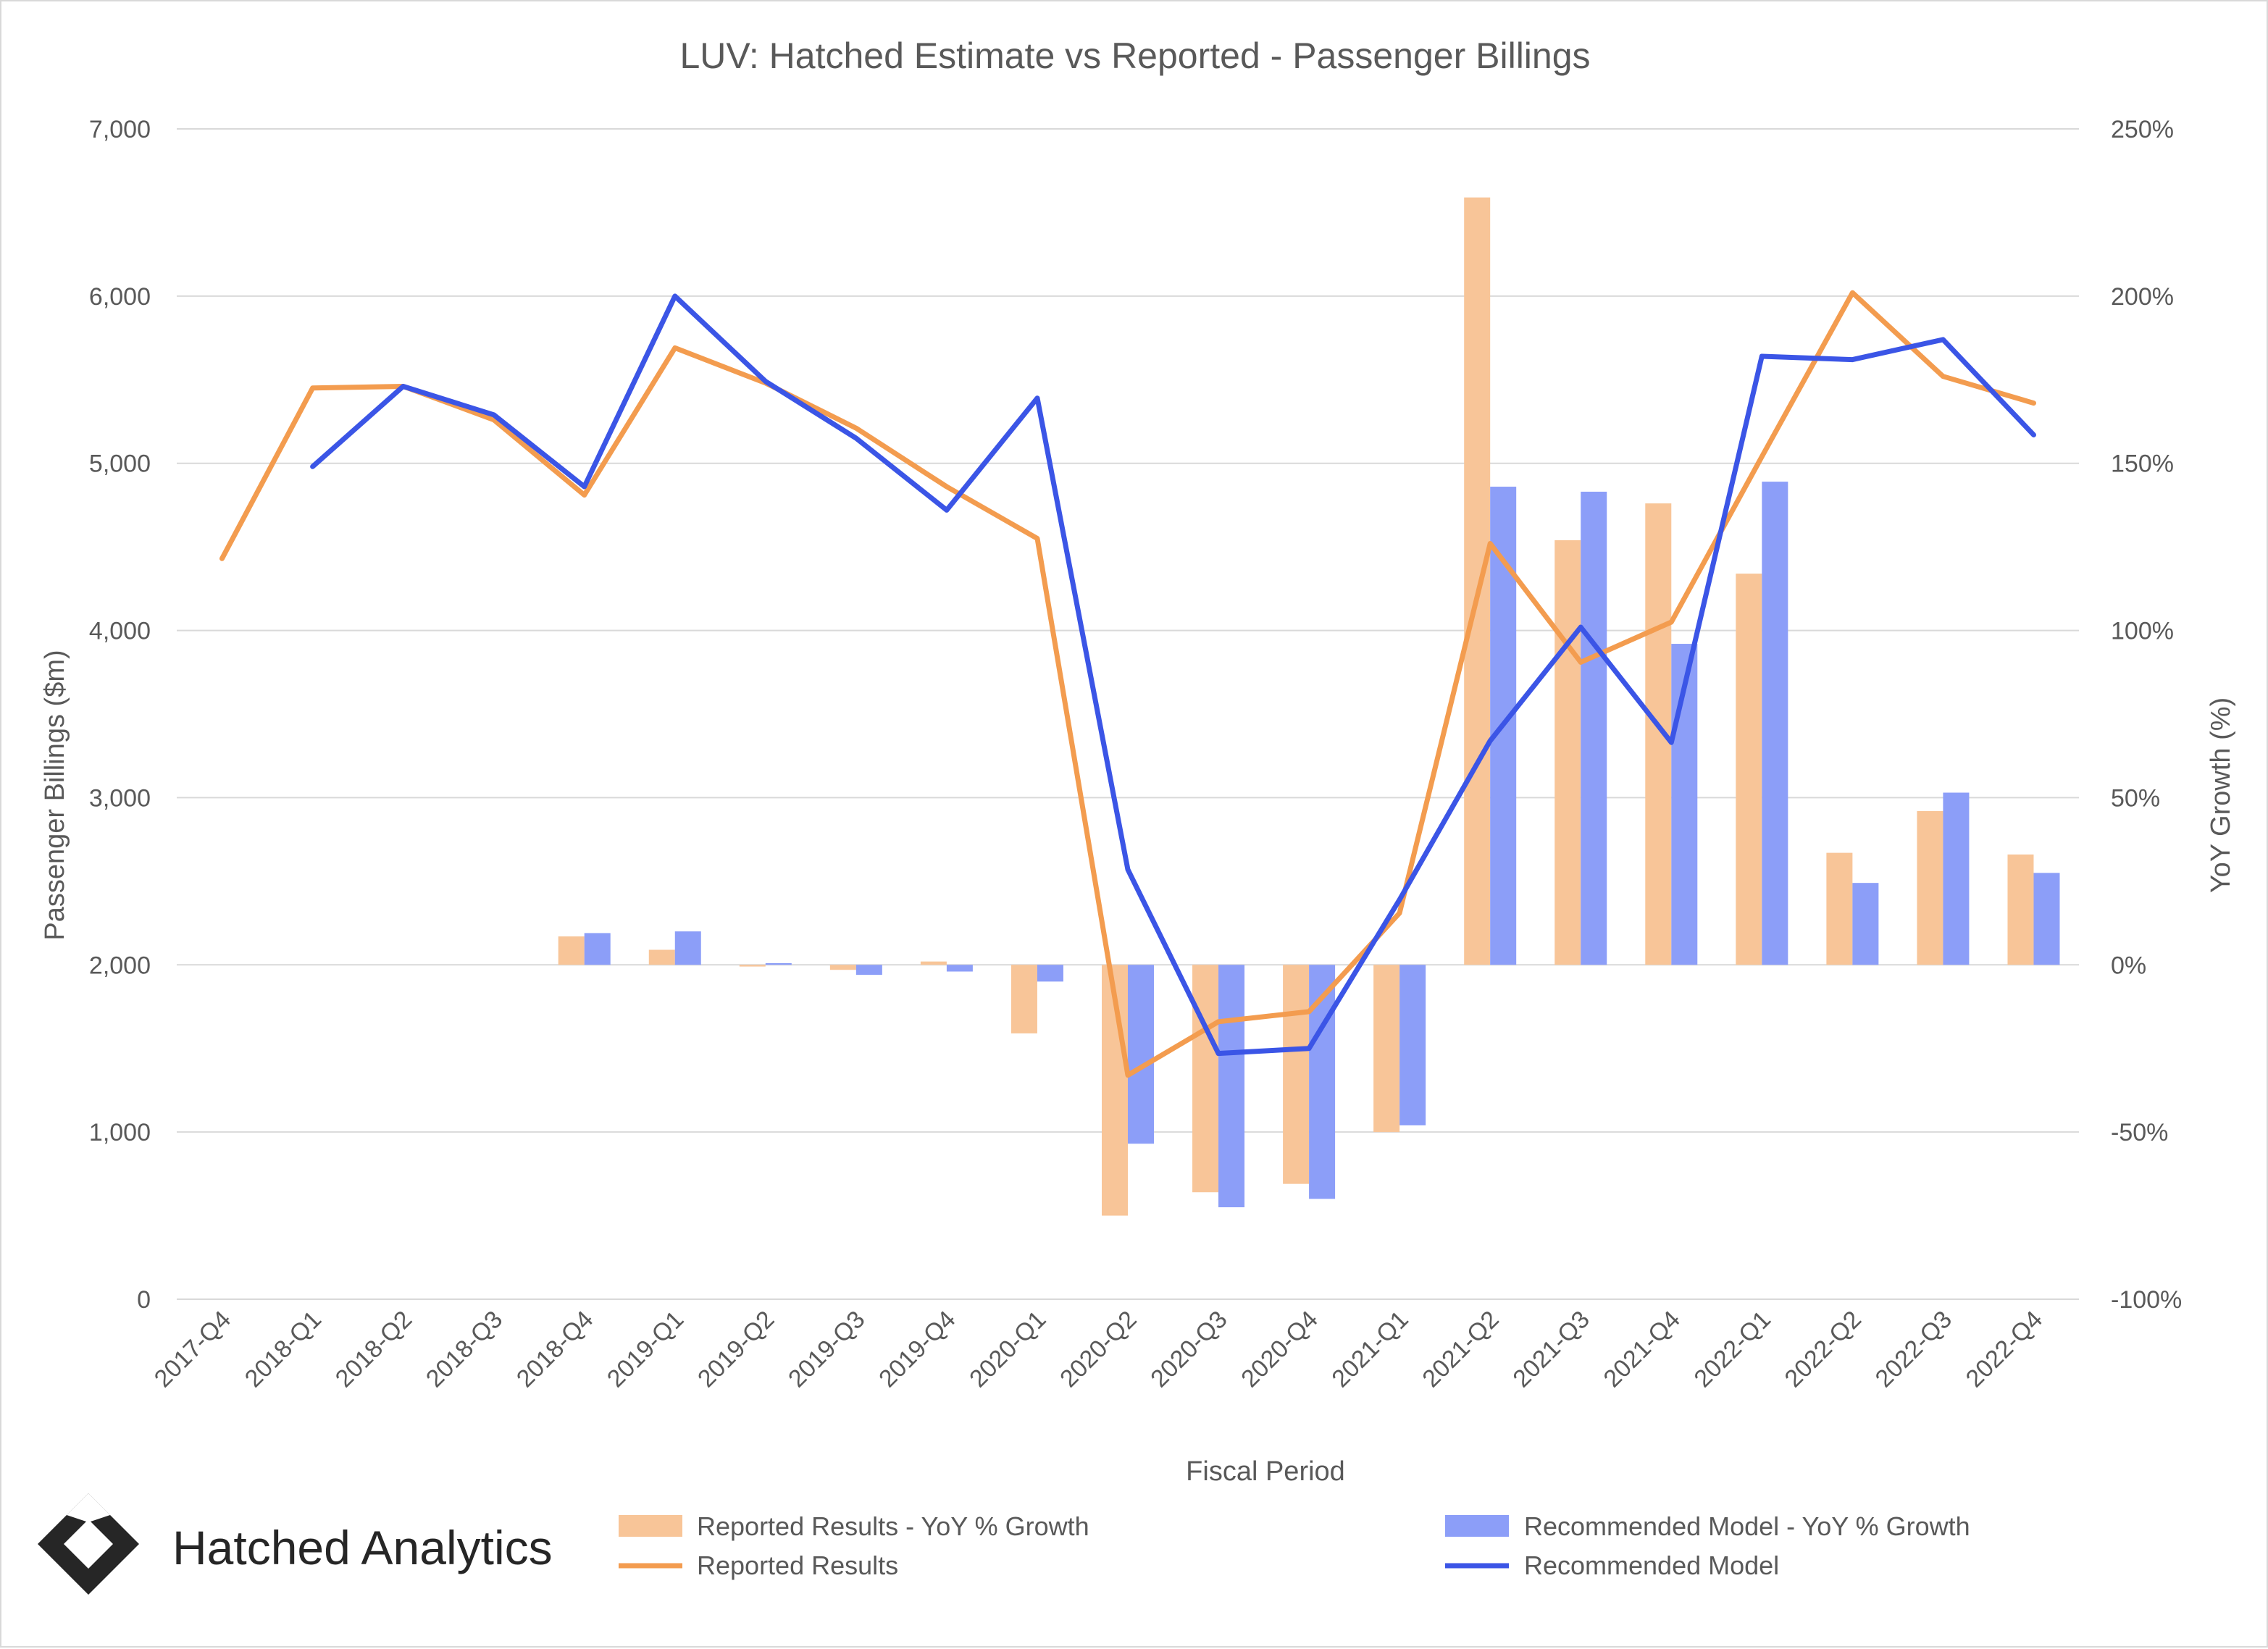 This screenshot has width=2268, height=1649. I want to click on x-tick-label: 2020-Q2, so click(1099, 1349).